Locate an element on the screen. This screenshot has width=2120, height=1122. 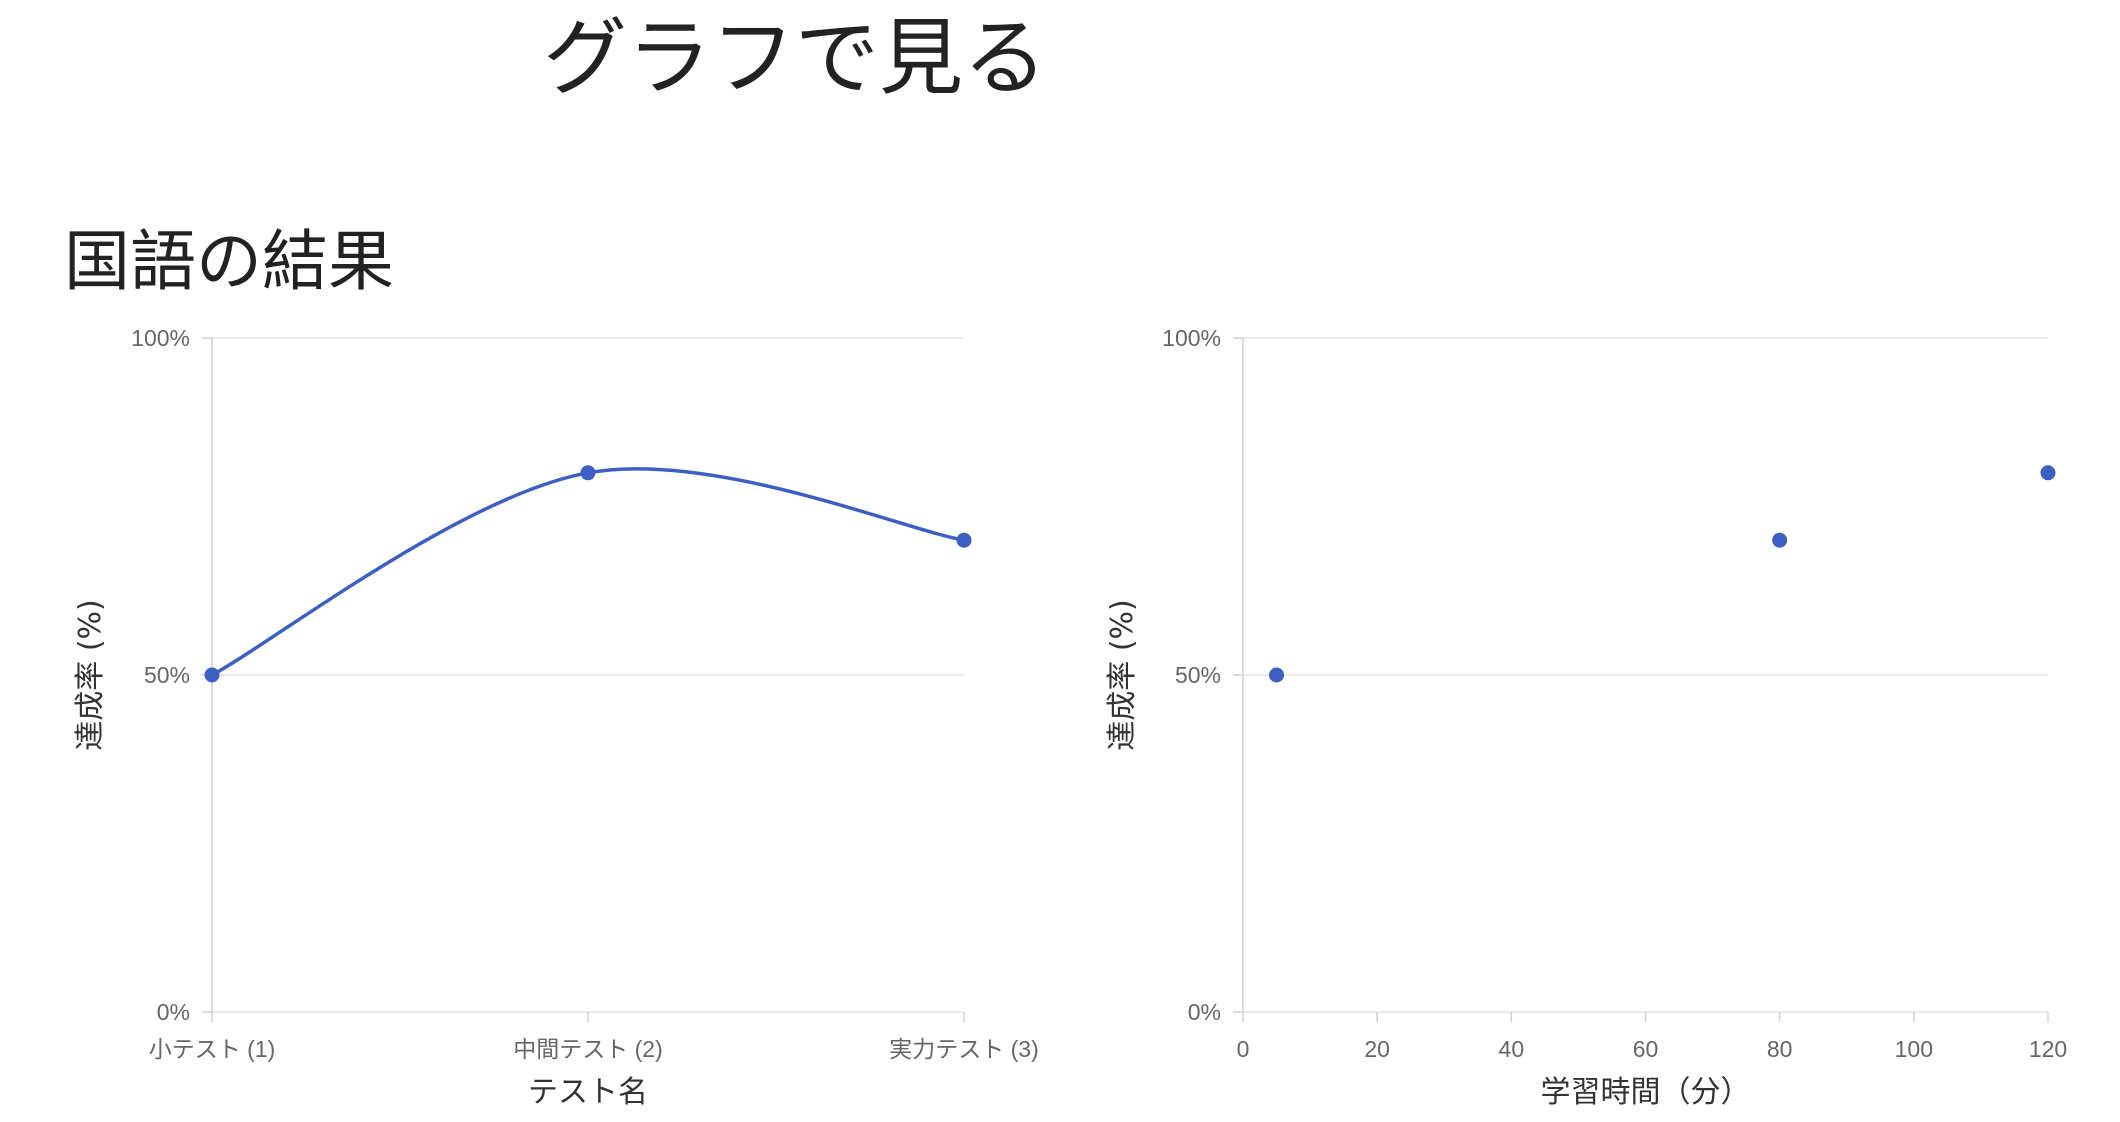
series-points is located at coordinates (588, 573).